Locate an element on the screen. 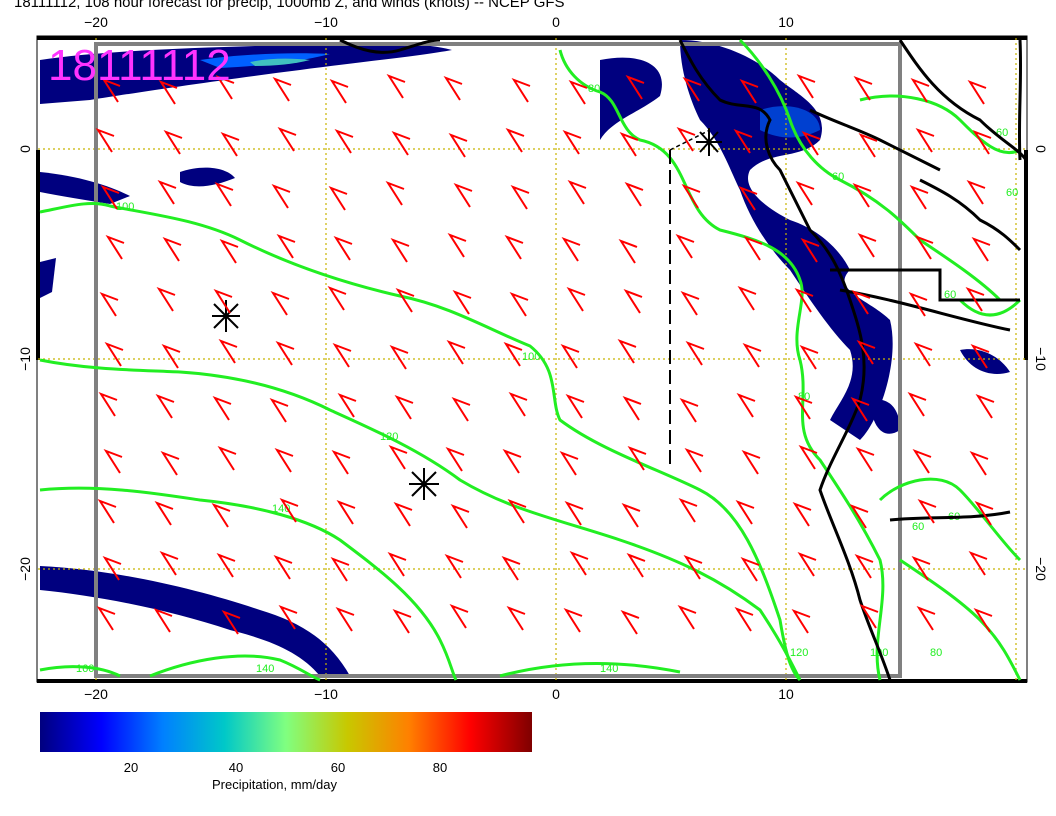 Image resolution: width=1056 pixels, height=816 pixels. contour-label-13: 60 is located at coordinates (838, 177).